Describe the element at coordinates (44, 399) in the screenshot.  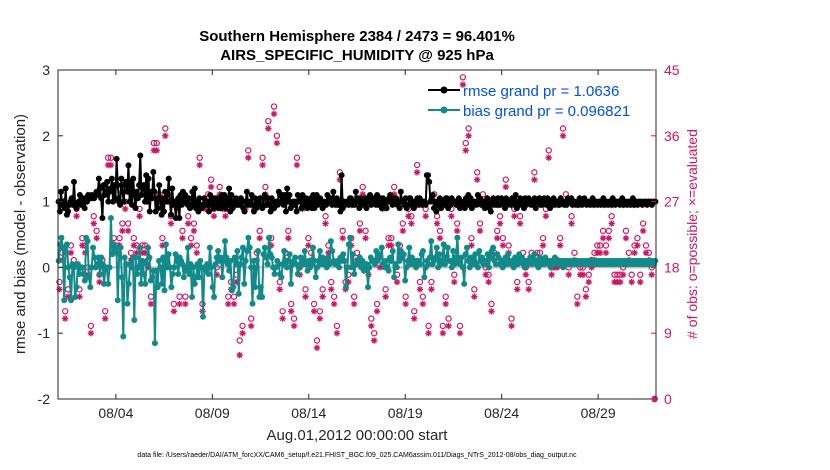
I see `y-tick-label: -2` at that location.